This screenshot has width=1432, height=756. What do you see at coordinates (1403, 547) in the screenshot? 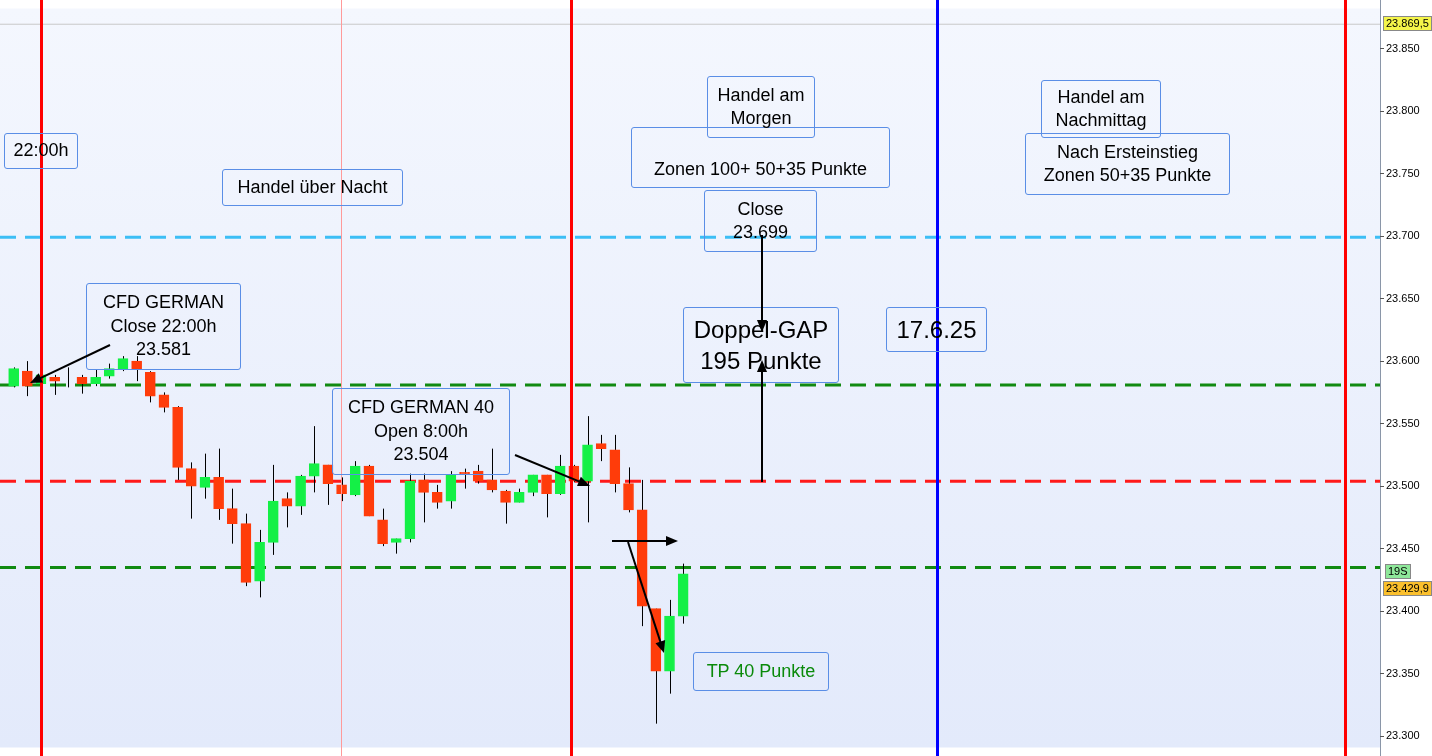
I see `y-tick-label: 23.450` at bounding box center [1403, 547].